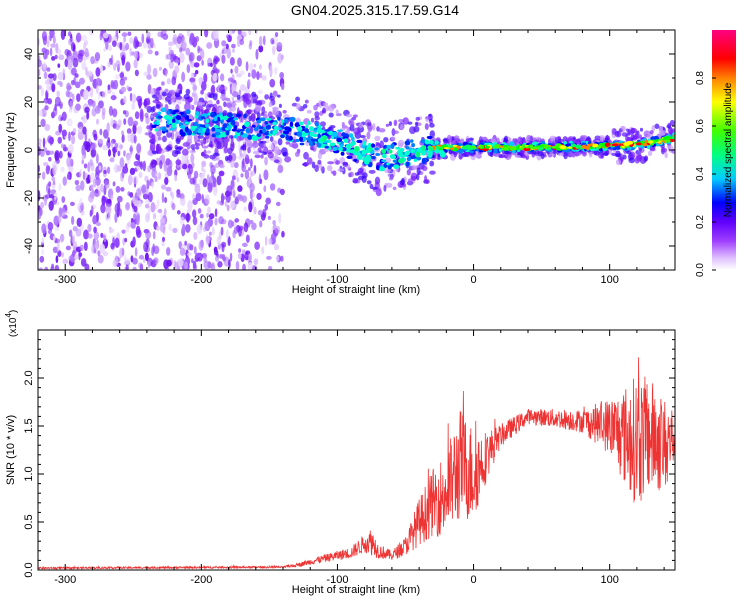 The height and width of the screenshot is (600, 750). Describe the element at coordinates (201, 580) in the screenshot. I see `x-tick-label: -200` at that location.